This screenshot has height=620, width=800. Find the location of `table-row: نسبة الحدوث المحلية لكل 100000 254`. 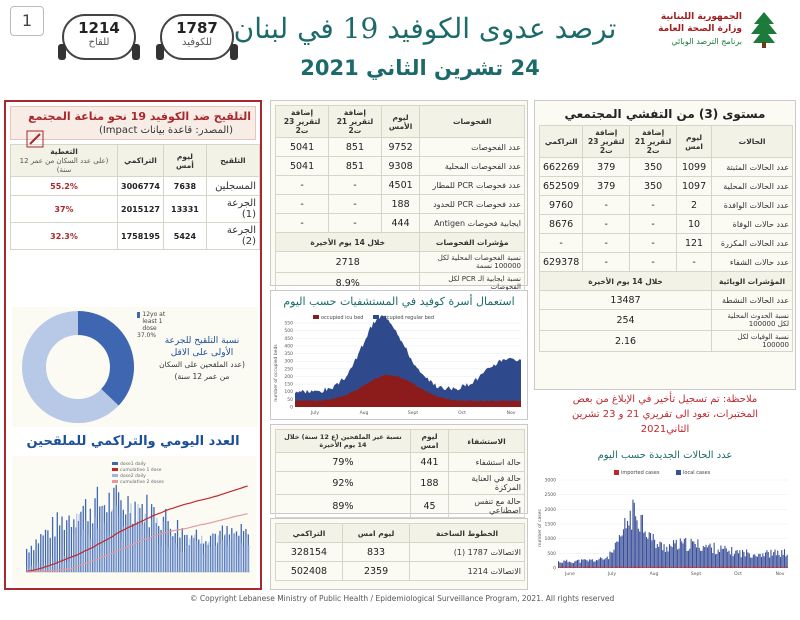

table-row: نسبة الحدوث المحلية لكل 100000 254 is located at coordinates (665, 320).